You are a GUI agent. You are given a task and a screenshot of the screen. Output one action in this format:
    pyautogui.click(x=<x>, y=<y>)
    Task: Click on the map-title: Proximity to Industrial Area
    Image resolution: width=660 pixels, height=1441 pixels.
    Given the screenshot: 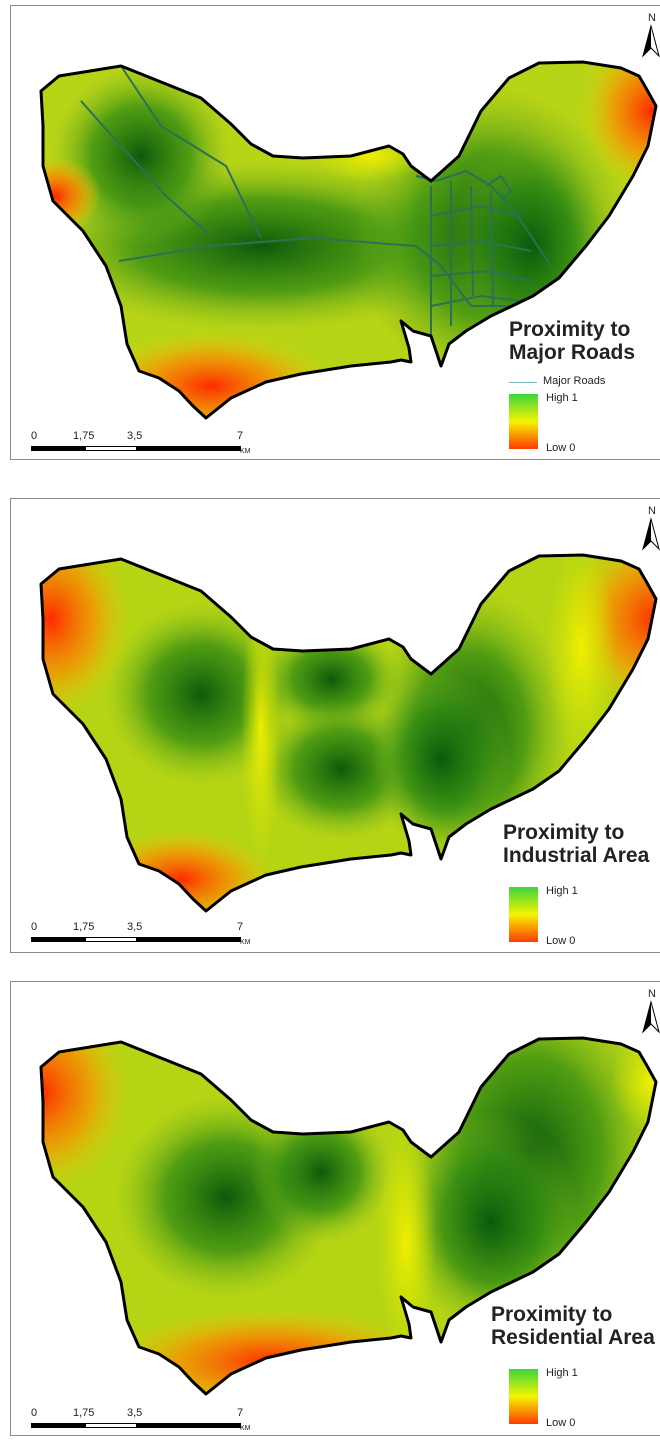 What is the action you would take?
    pyautogui.click(x=576, y=844)
    